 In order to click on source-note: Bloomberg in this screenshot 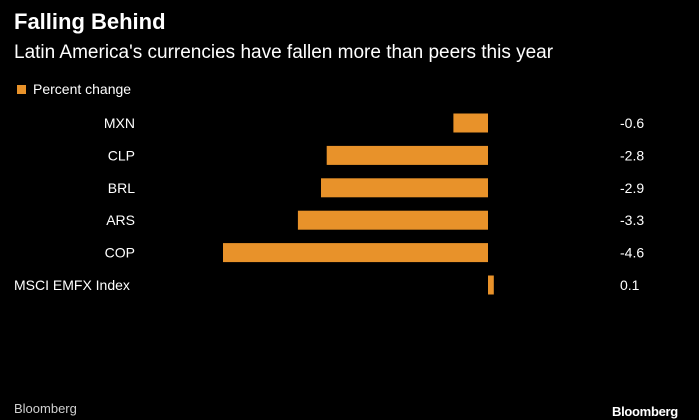, I will do `click(45, 408)`.